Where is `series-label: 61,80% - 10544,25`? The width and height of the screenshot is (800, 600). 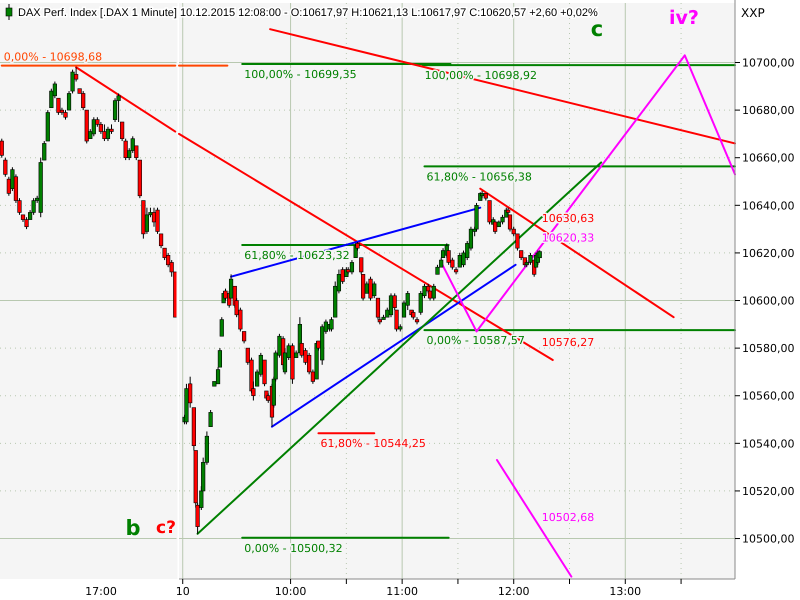 series-label: 61,80% - 10544,25 is located at coordinates (373, 443).